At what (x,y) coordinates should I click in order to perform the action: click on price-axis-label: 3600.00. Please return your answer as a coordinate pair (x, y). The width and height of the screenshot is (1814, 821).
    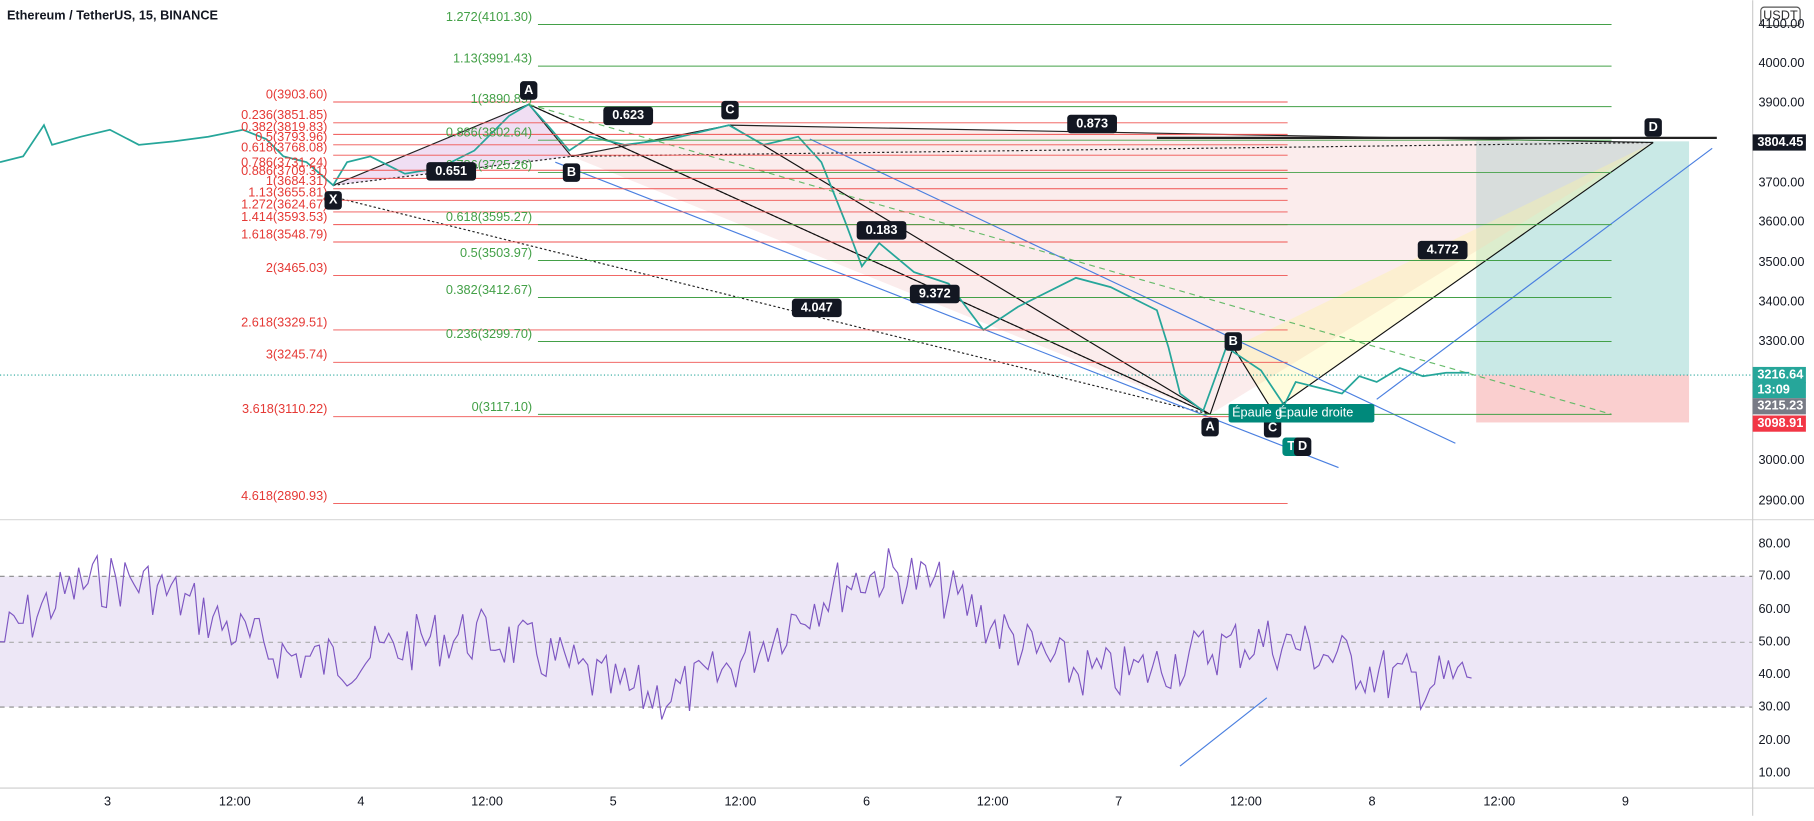
    Looking at the image, I should click on (1781, 221).